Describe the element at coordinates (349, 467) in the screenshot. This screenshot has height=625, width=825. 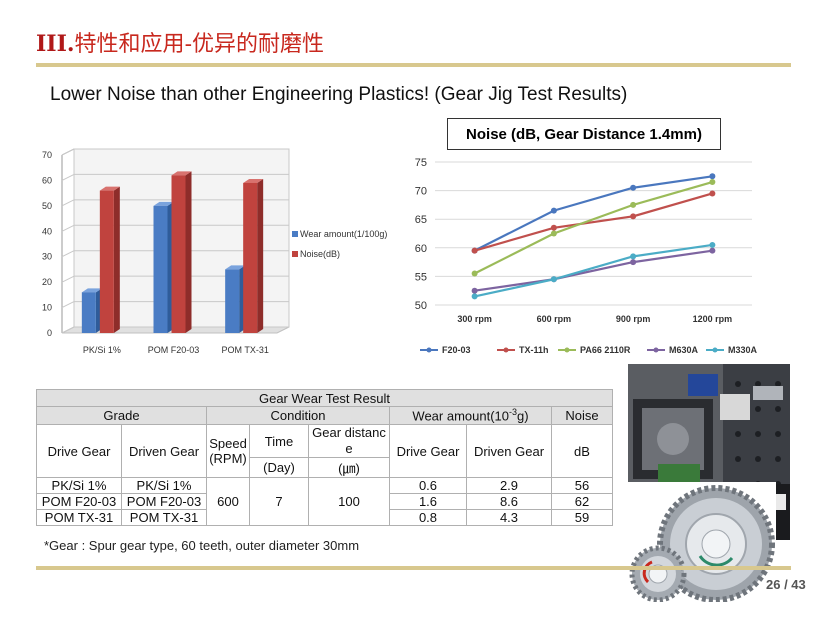
I see `unit-micrometer: (㎛)` at that location.